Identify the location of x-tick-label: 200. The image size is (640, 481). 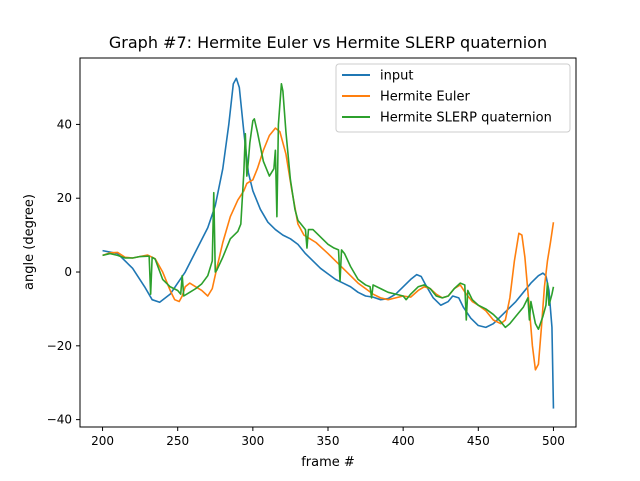
(102, 441).